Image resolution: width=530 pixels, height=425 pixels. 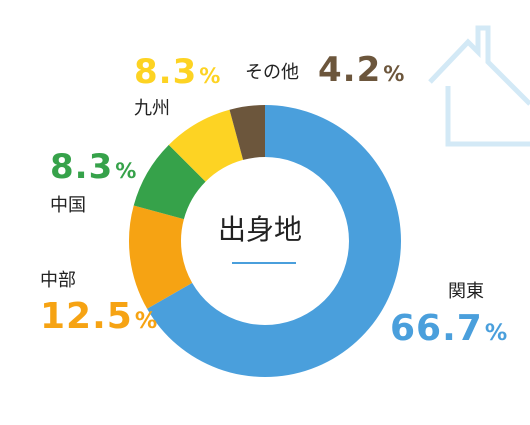 I want to click on label-kanto-name: 関東, so click(x=466, y=291).